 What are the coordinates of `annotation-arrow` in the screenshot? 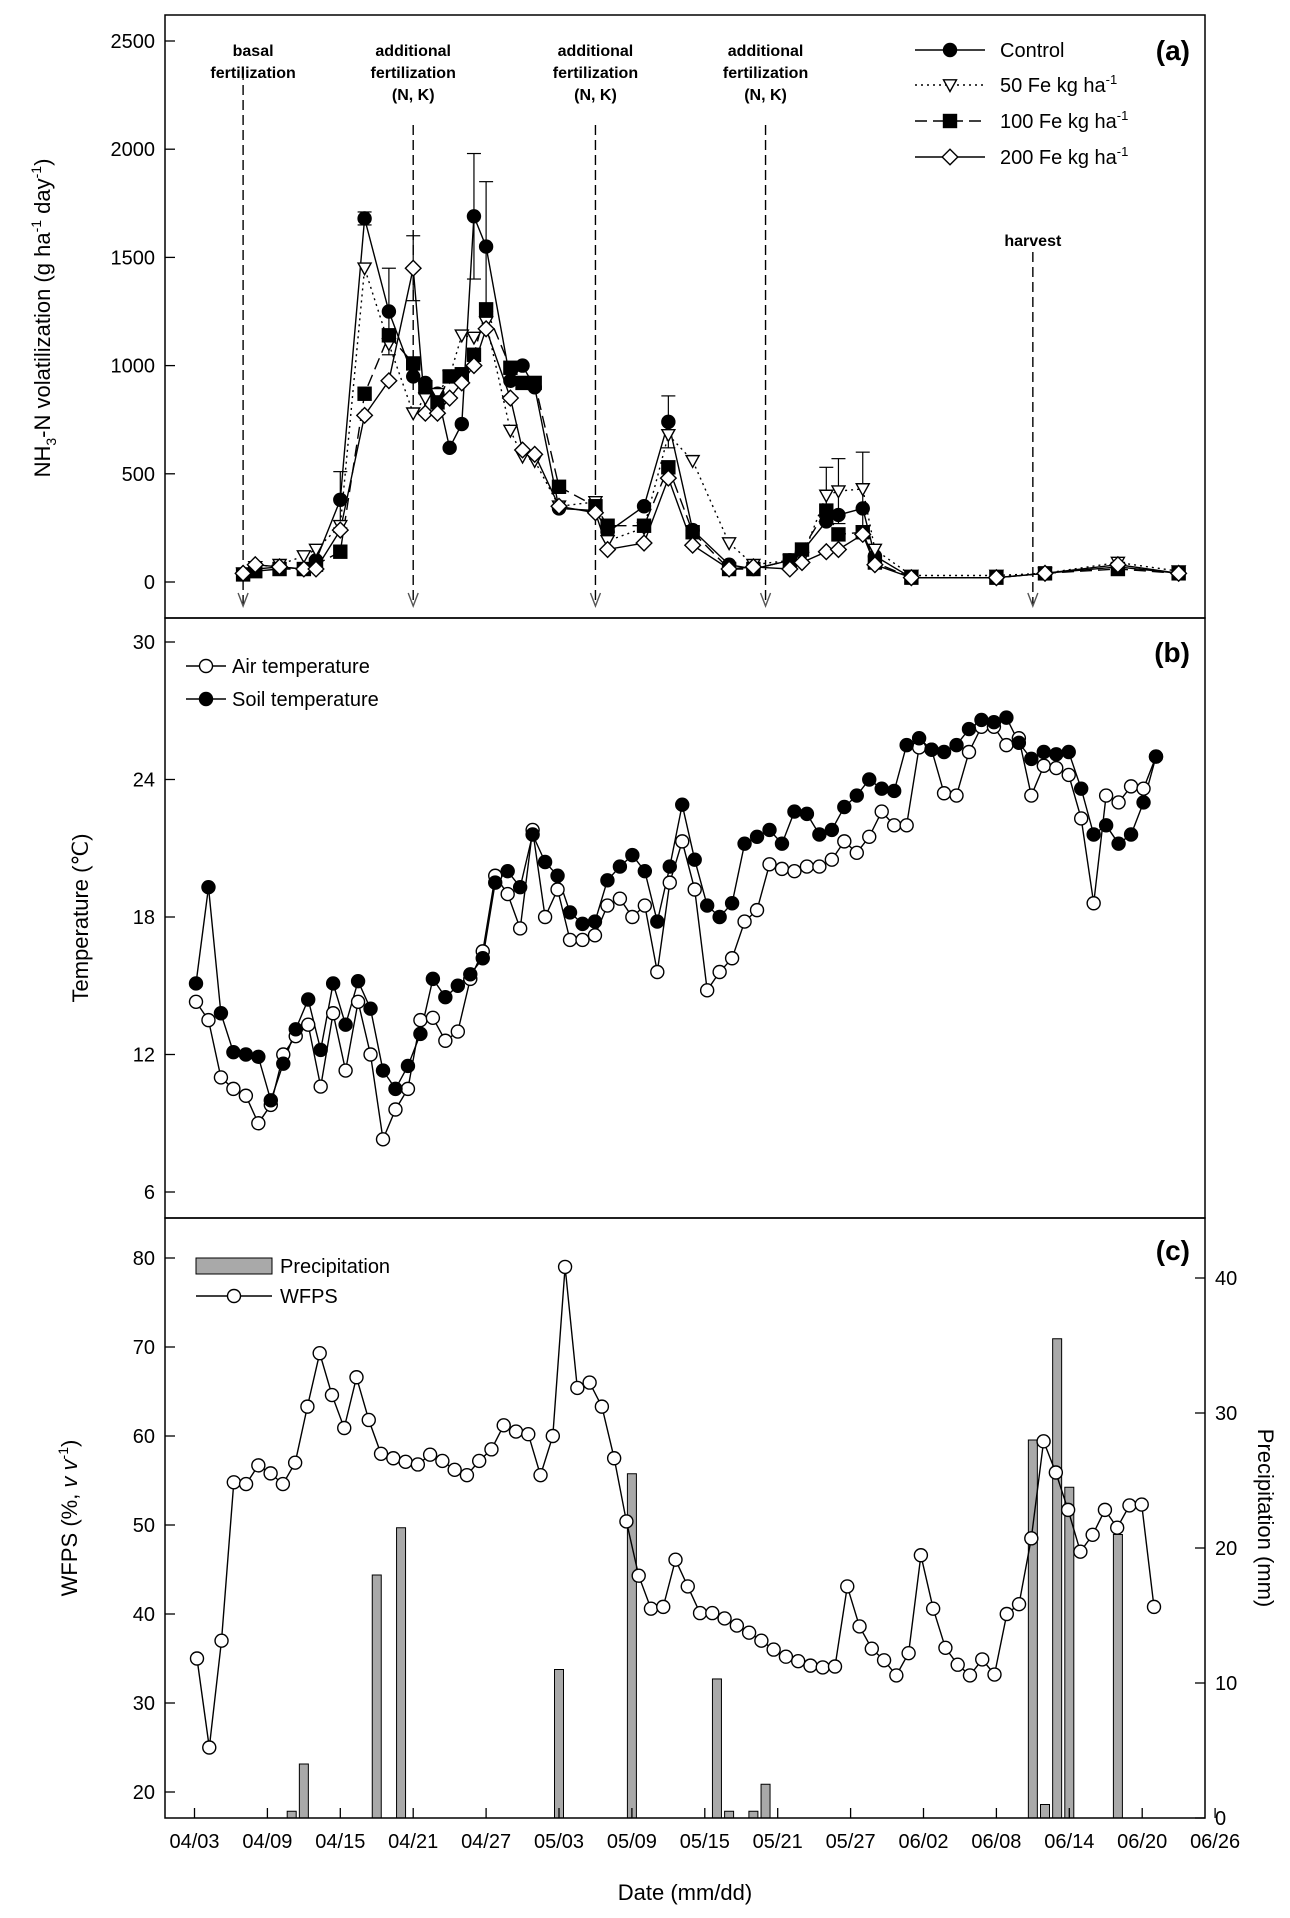 It's located at (243, 600).